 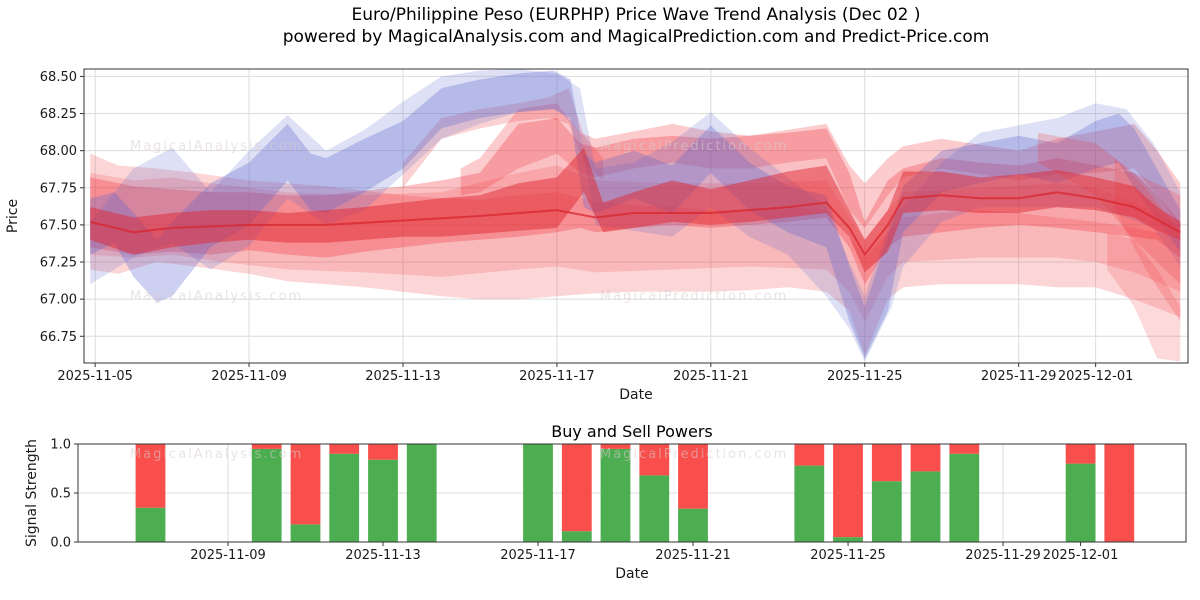 I want to click on signal-chart-y-axis-label: Signal Strength, so click(x=32, y=493).